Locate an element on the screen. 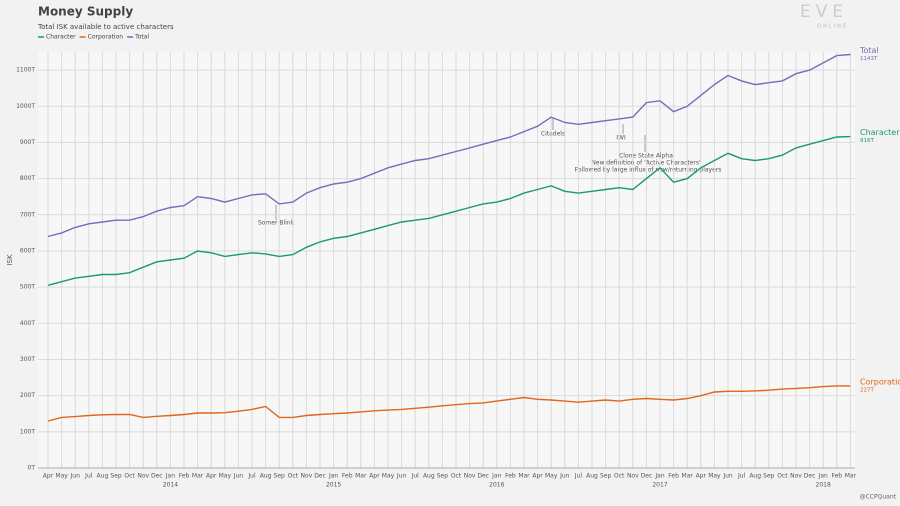  y-tick-label: 700T is located at coordinates (27, 214).